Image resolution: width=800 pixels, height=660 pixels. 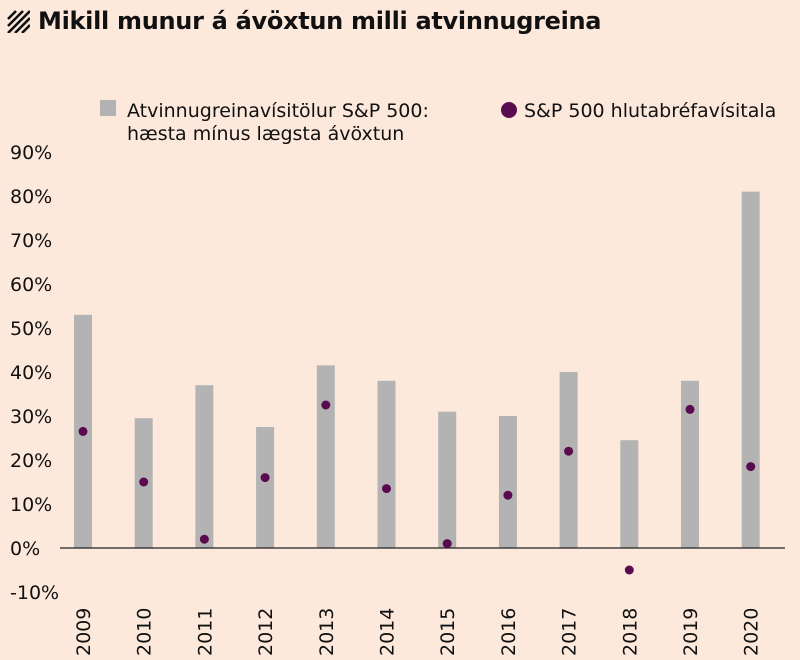 I want to click on x-tick-label: 2010, so click(x=145, y=632).